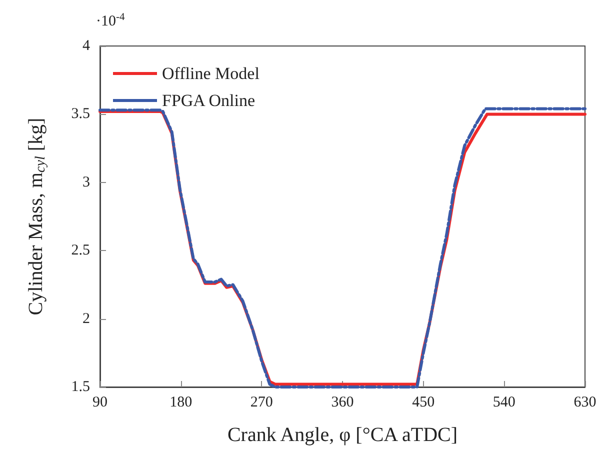 This screenshot has width=607, height=454. Describe the element at coordinates (80, 250) in the screenshot. I see `y-tick-label: 2.5` at that location.